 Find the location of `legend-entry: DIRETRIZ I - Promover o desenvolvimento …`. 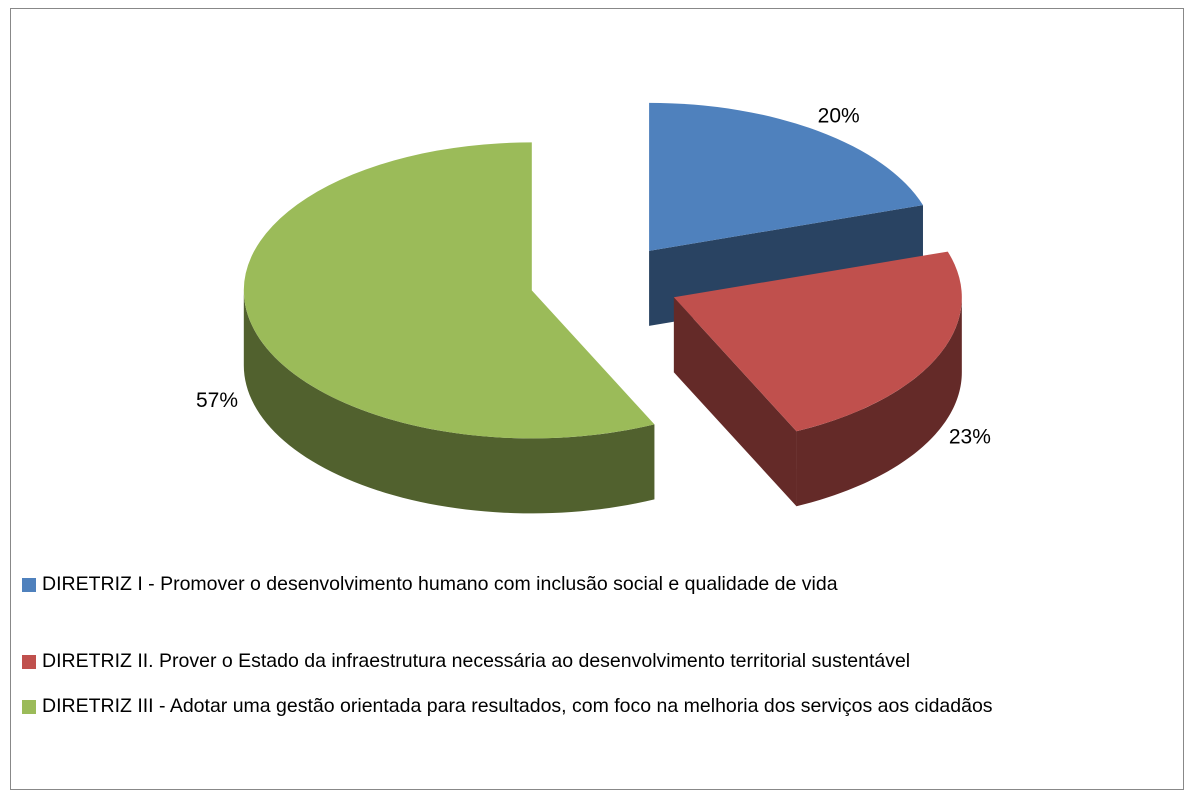

legend-entry: DIRETRIZ I - Promover o desenvolvimento … is located at coordinates (597, 584).